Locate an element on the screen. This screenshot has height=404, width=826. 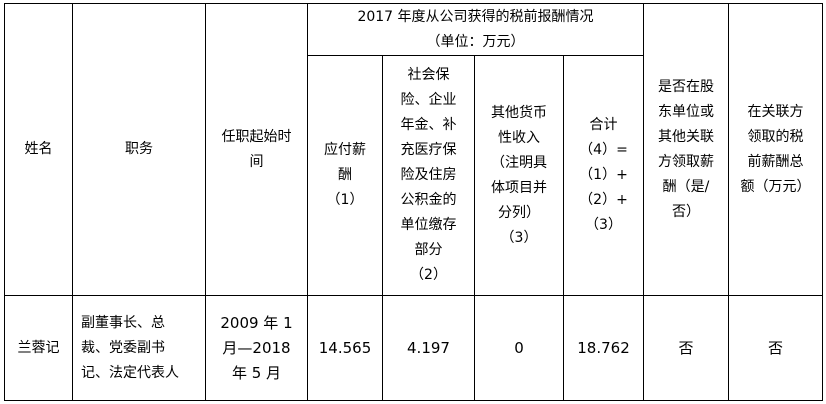
cell-social-insurance: 4.197 is located at coordinates (428, 348).